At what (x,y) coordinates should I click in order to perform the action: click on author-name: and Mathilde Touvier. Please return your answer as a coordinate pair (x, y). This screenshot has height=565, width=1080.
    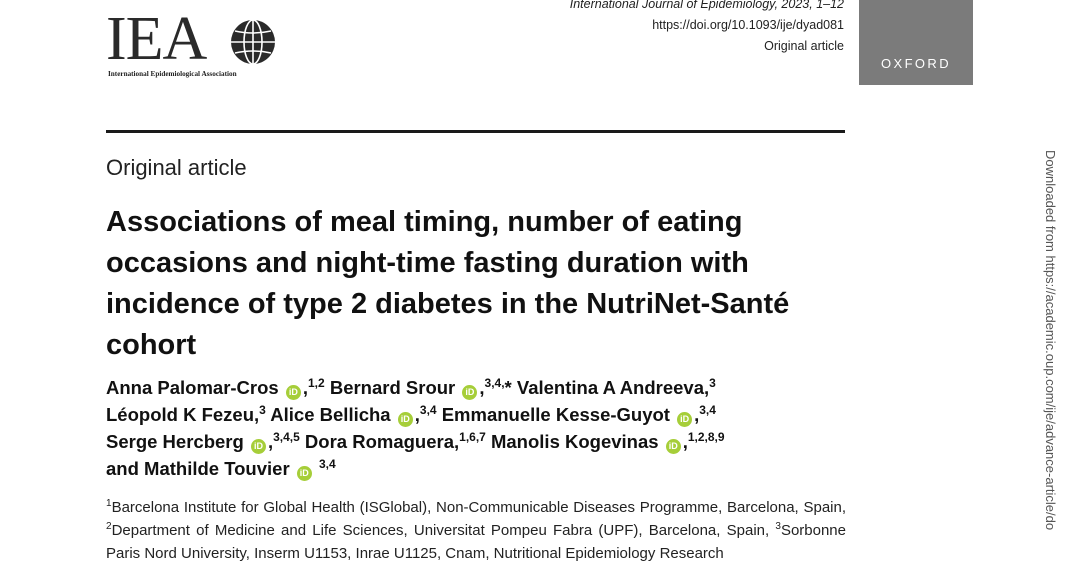
    Looking at the image, I should click on (198, 468).